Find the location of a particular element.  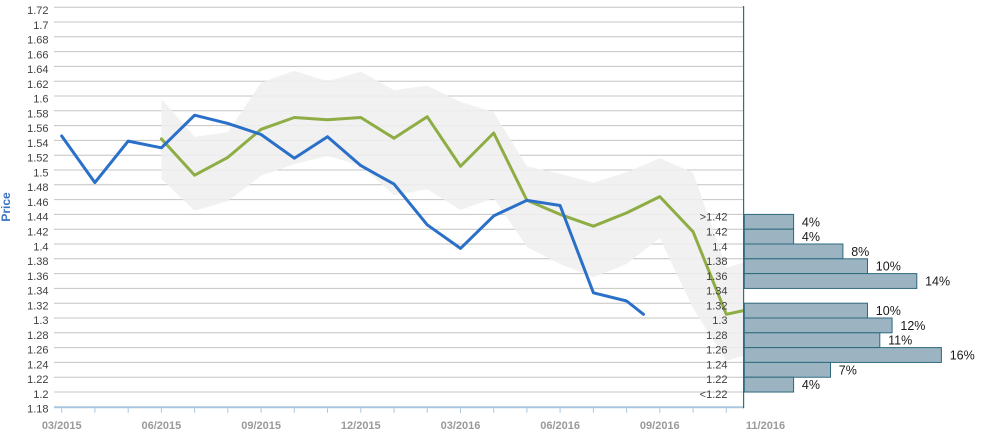

svg-text: 11% is located at coordinates (900, 341).